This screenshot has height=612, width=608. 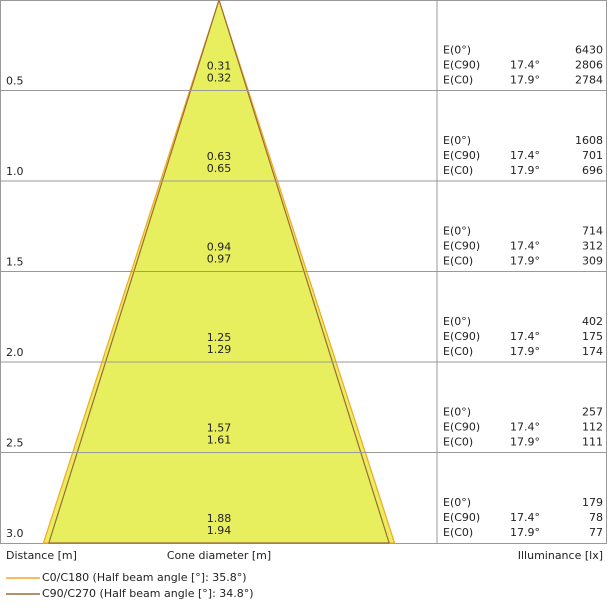 I want to click on diameter-c90: 1.88, so click(x=219, y=518).